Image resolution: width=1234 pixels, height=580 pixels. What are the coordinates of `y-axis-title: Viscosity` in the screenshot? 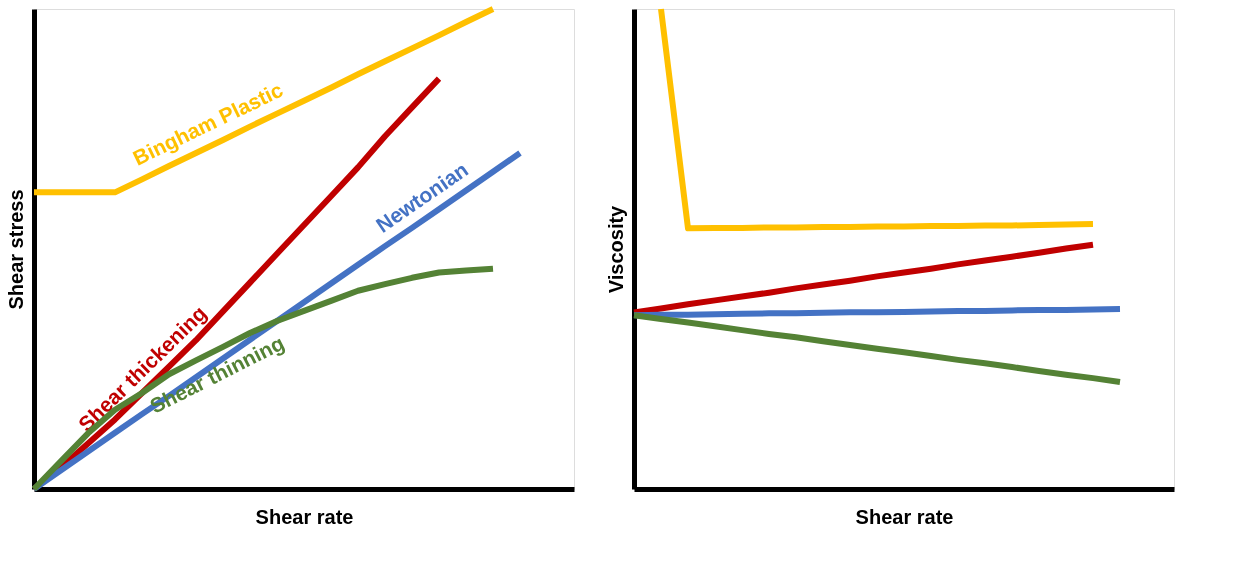 It's located at (615, 249).